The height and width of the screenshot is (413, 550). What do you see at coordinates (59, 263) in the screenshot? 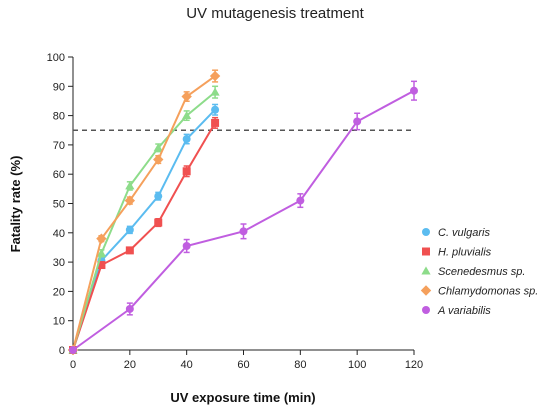
I see `y-tick-label: 30` at bounding box center [59, 263].